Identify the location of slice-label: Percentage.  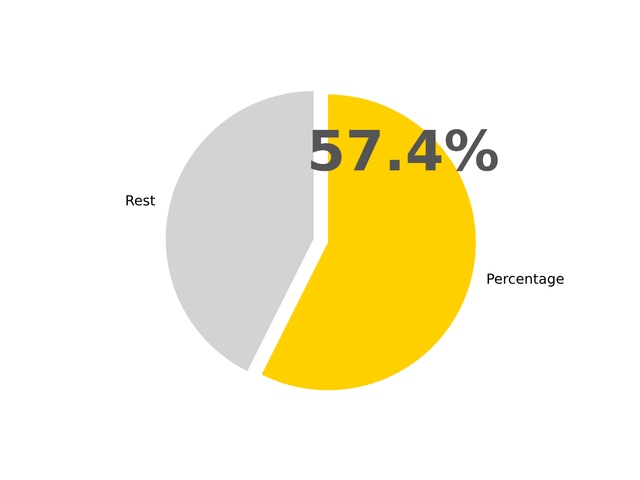
(526, 280).